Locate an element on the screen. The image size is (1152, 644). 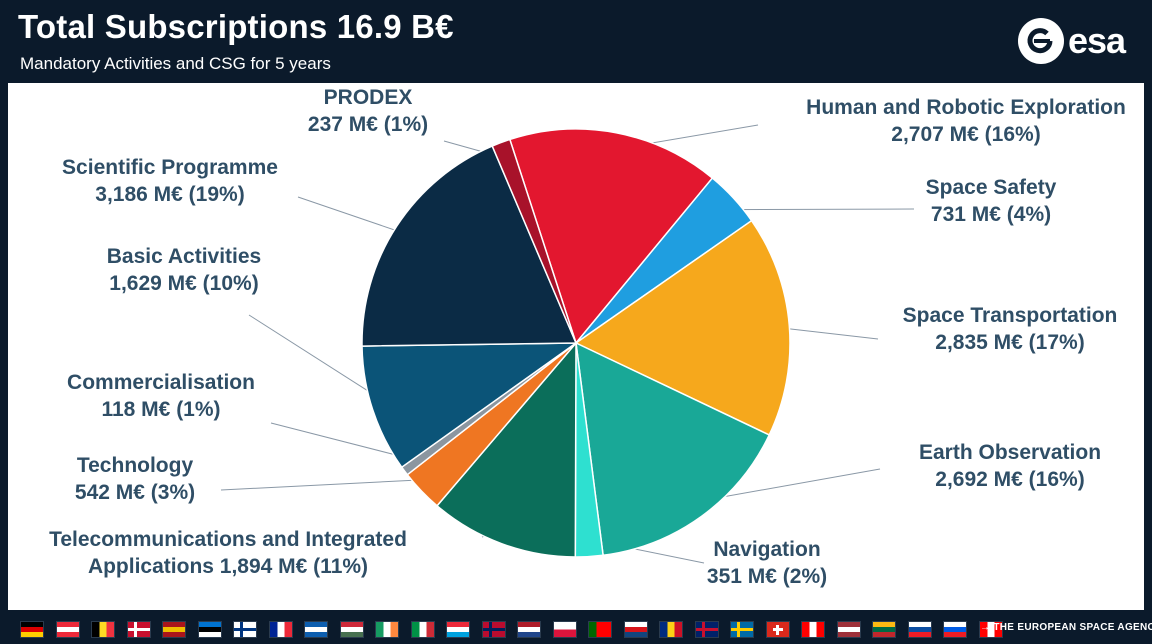
belgium-flag is located at coordinates (103, 629).